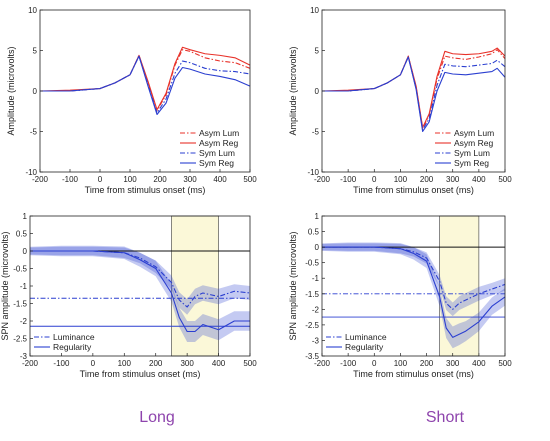 Image resolution: width=550 pixels, height=441 pixels. I want to click on p2-legend-label-0: Luminance, so click(74, 337).